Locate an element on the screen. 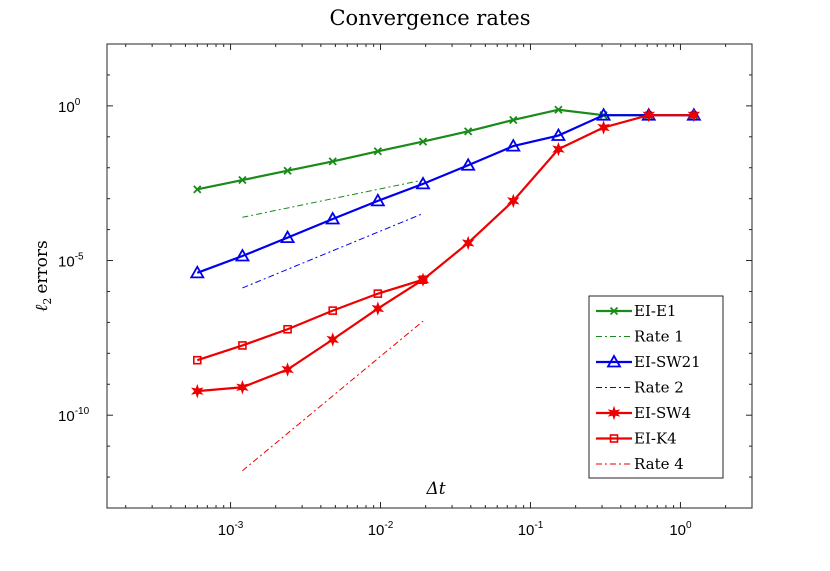 The width and height of the screenshot is (830, 571). legend-label-ei-e1: EI-E1 is located at coordinates (655, 311).